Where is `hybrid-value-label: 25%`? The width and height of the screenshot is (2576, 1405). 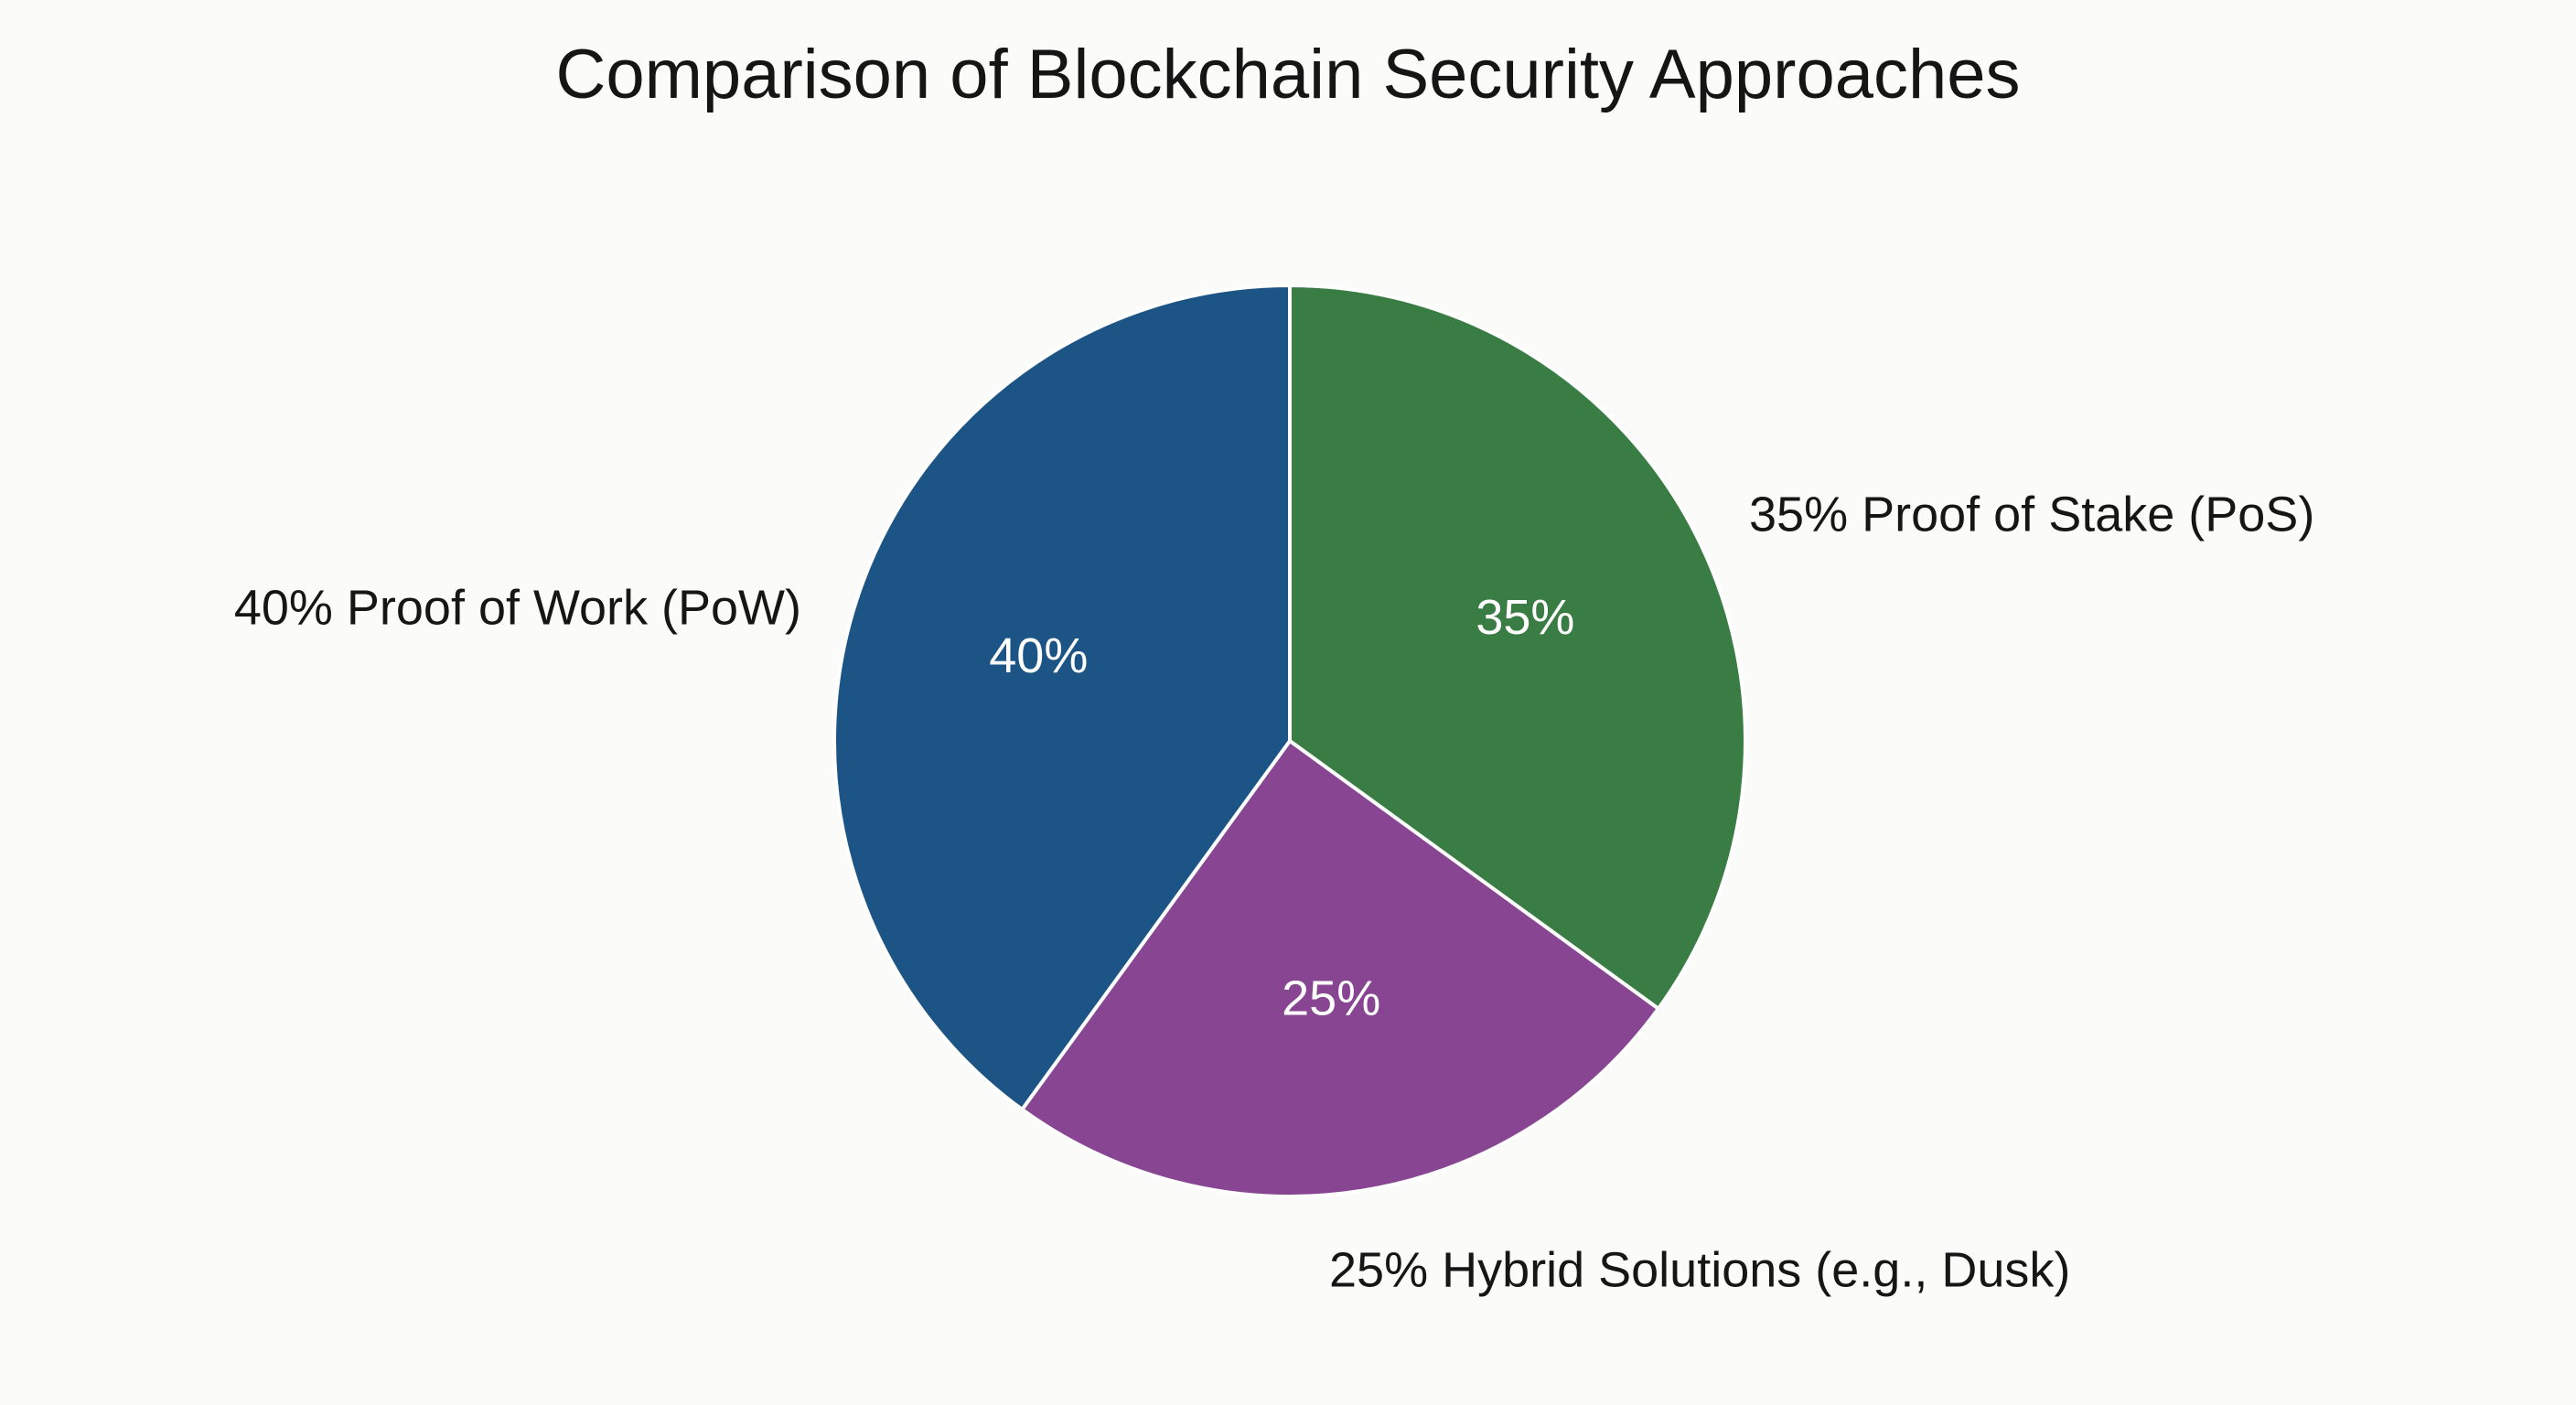 hybrid-value-label: 25% is located at coordinates (1331, 998).